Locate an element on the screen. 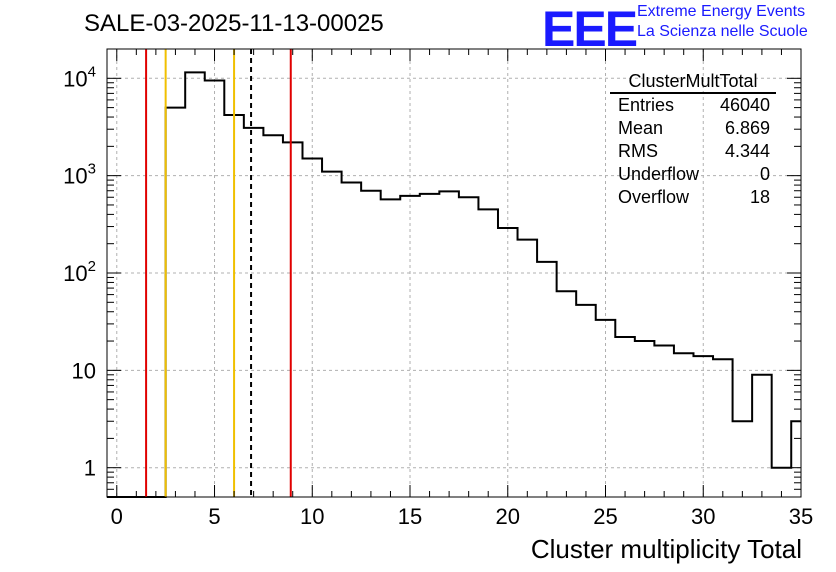 The image size is (836, 572). y-tick-label: 10² is located at coordinates (79, 272).